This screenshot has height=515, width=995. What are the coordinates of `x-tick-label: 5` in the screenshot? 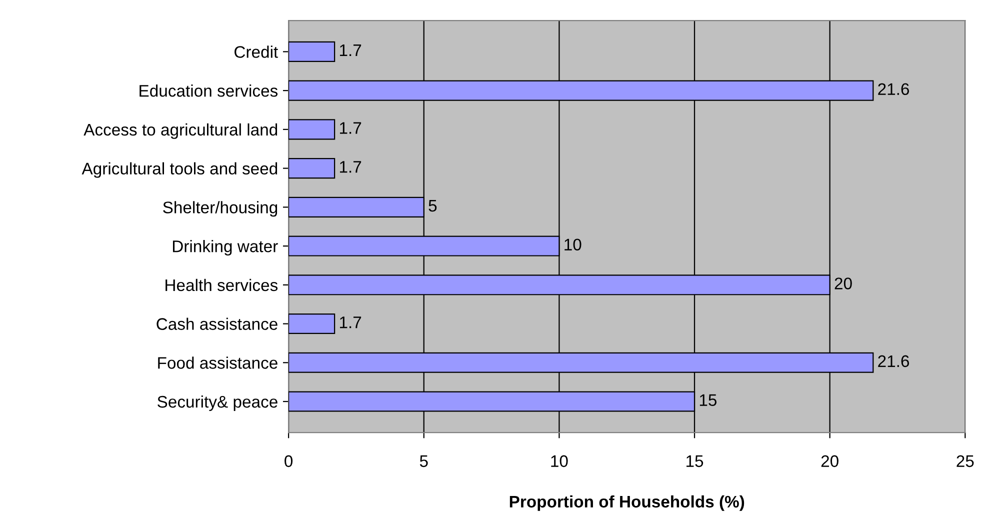 It's located at (424, 461).